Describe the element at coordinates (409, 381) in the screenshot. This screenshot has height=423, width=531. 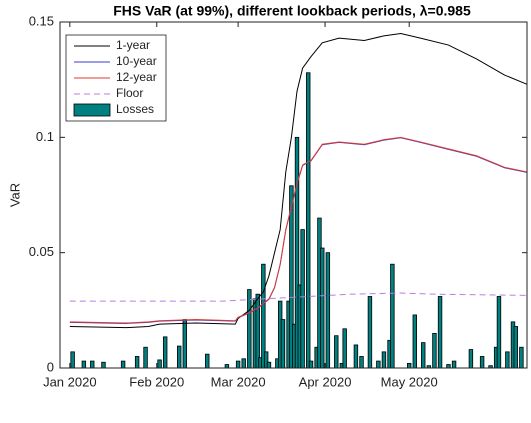
I see `x-tick-label: May 2020` at that location.